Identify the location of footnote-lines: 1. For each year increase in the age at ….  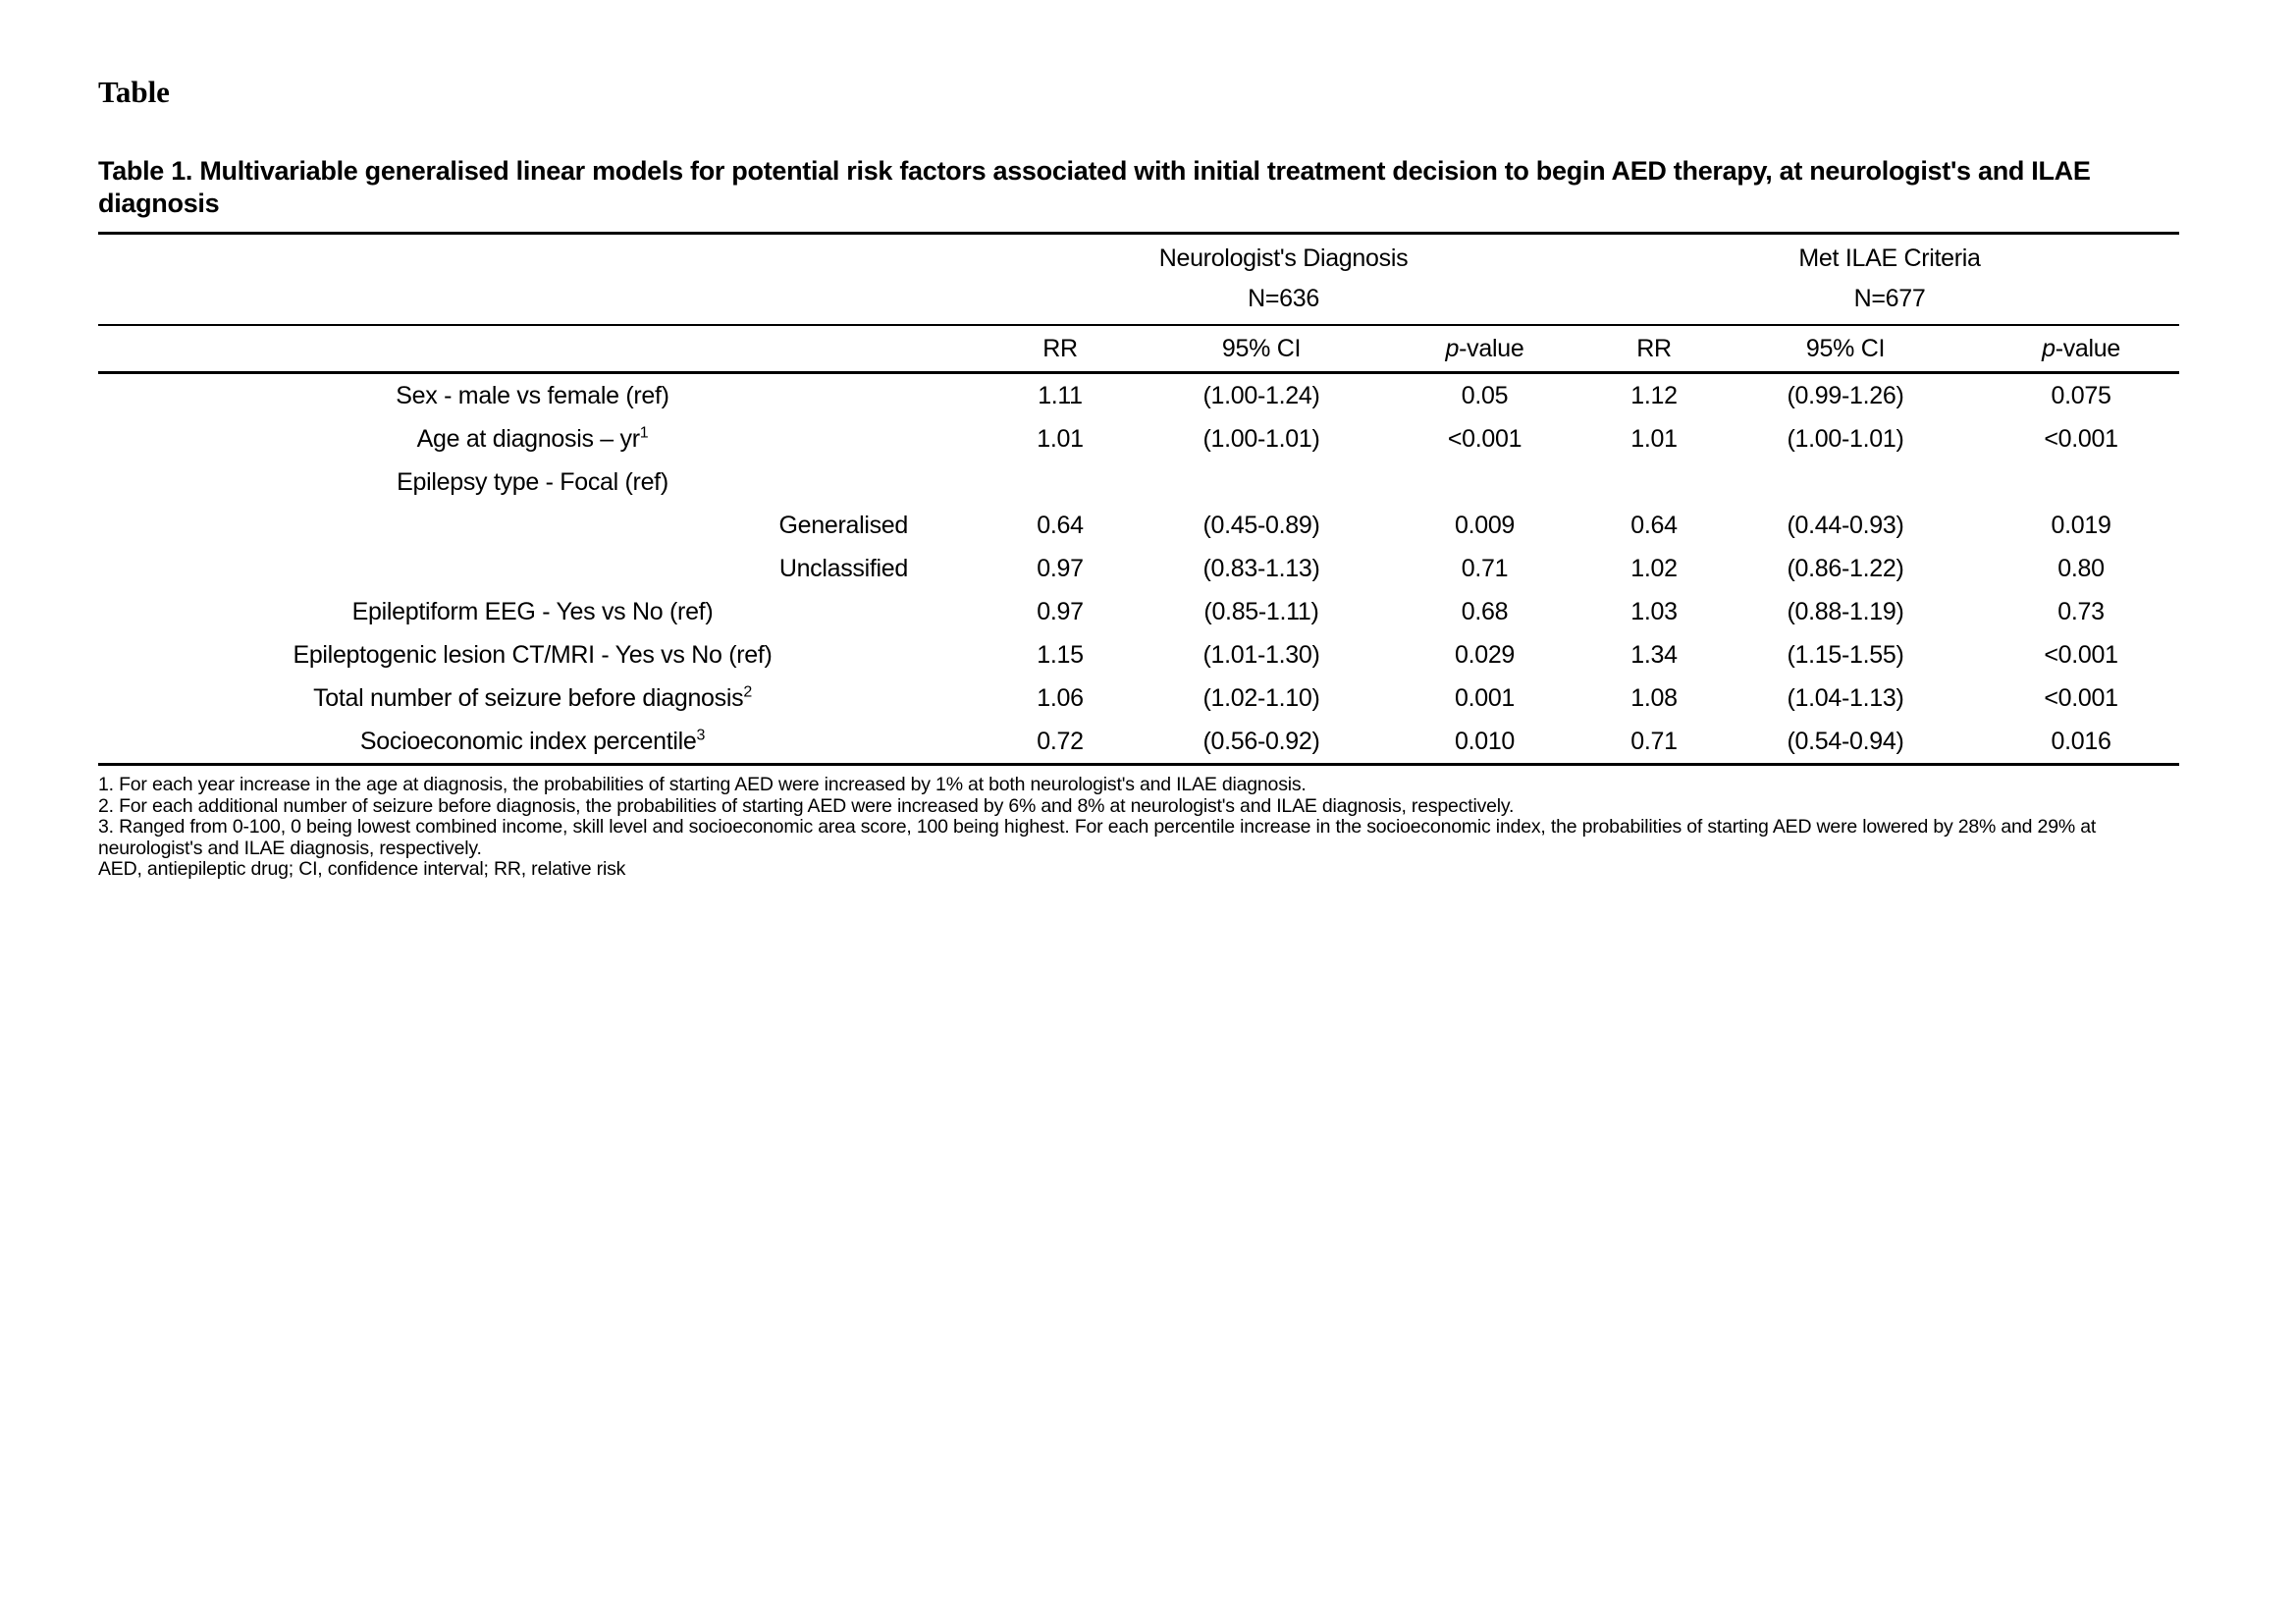
(1138, 816).